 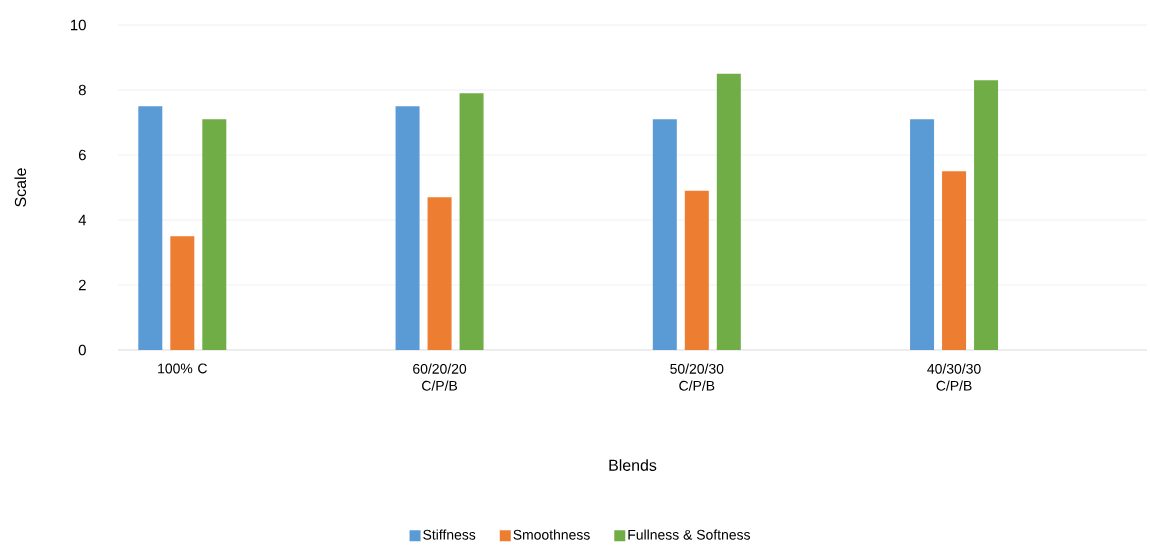 I want to click on legend-label: Stiffness, so click(x=449, y=534).